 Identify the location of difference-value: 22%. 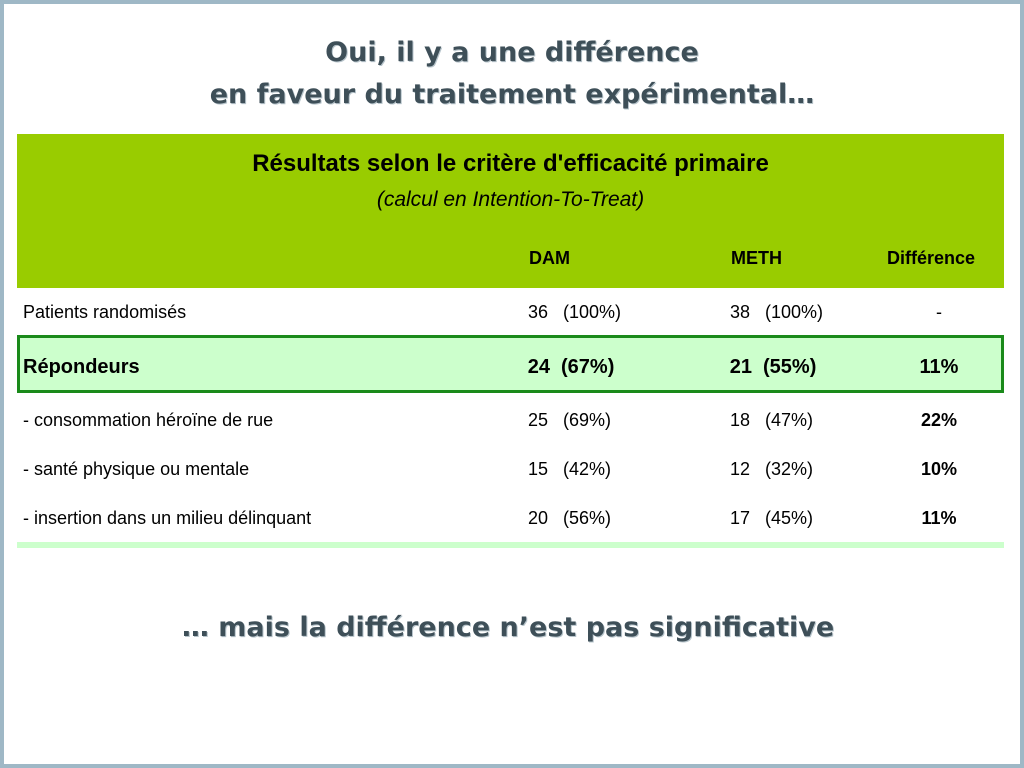
(939, 420).